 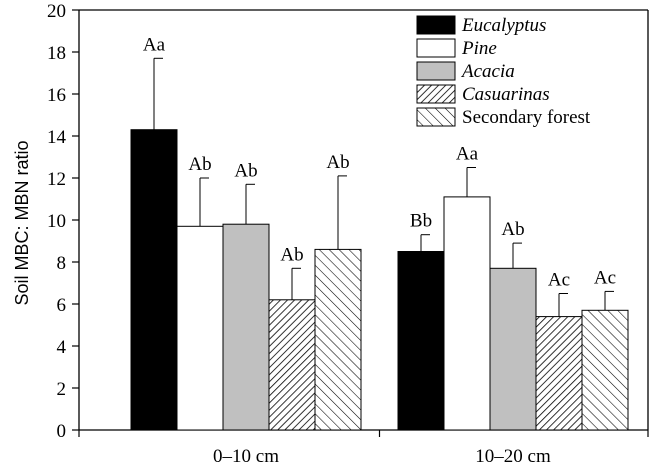 I want to click on legend-label-3: Casuarinas, so click(x=506, y=94).